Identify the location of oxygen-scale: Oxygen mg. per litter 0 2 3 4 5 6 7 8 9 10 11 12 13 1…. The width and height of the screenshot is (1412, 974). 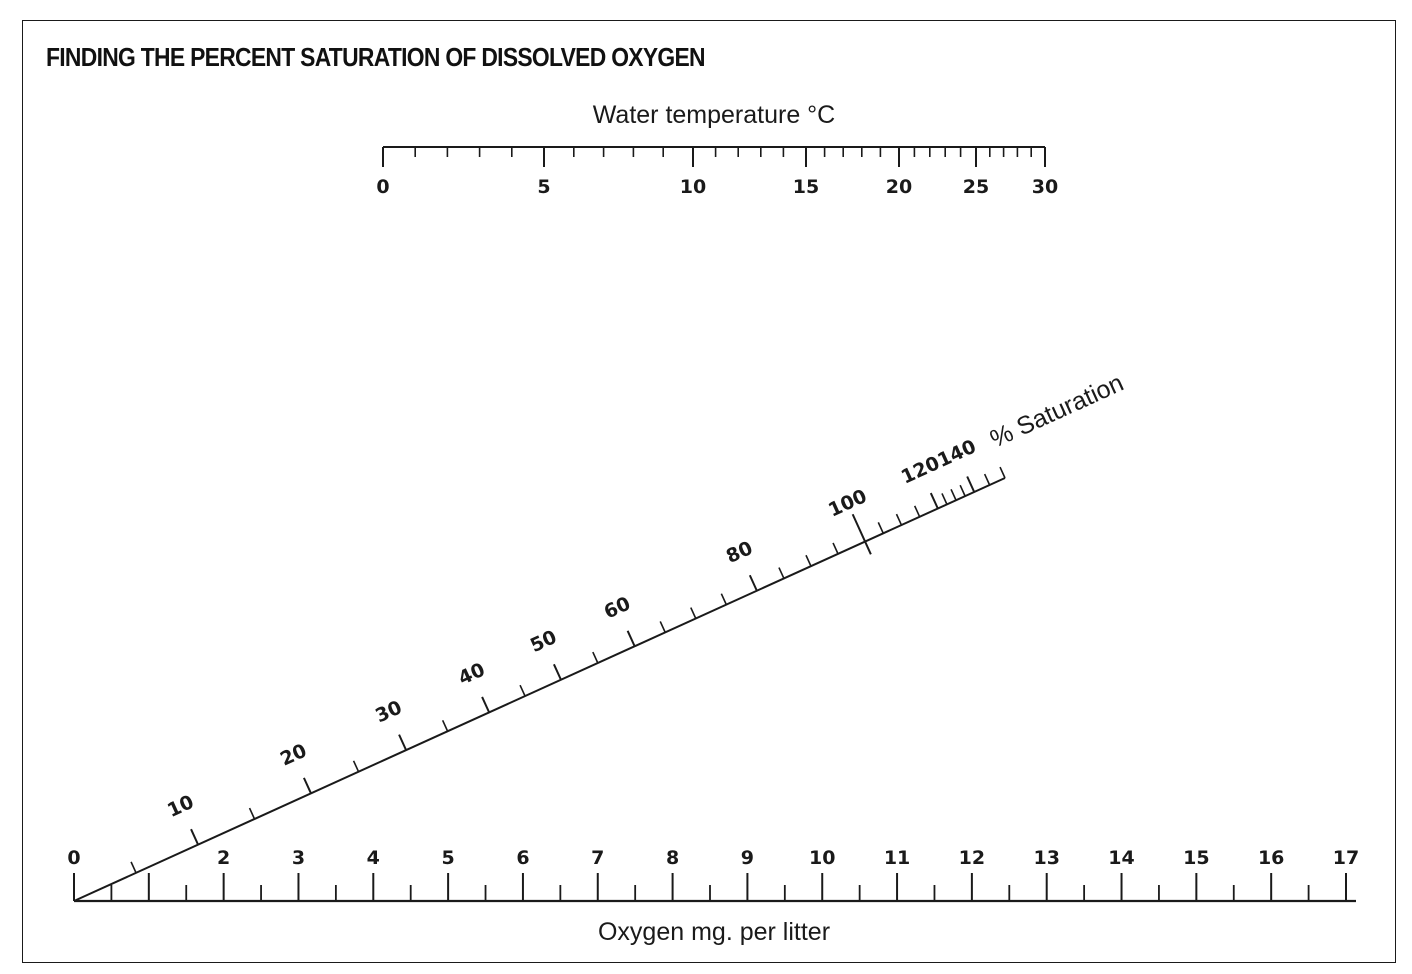
(713, 896).